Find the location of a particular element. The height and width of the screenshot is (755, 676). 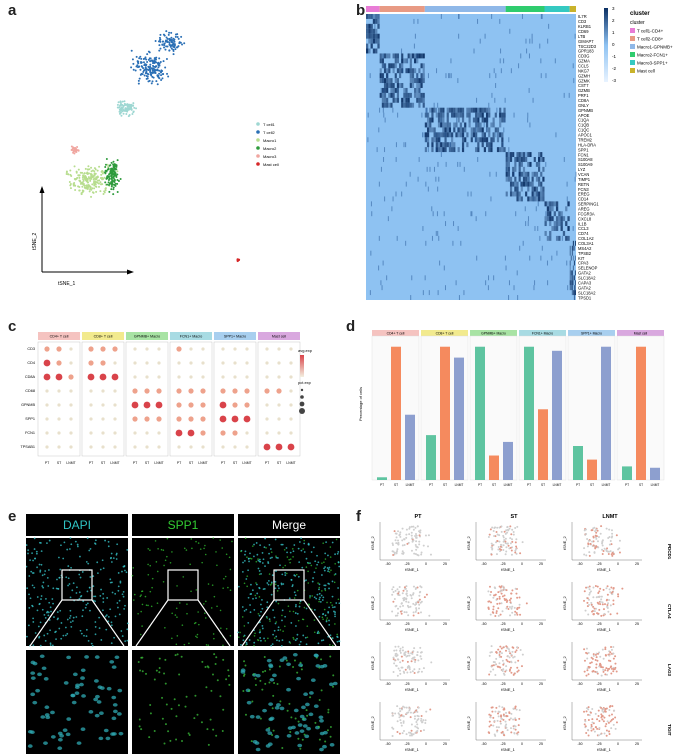

a-ylabel: tSNE_2 is located at coordinates (35, 241).